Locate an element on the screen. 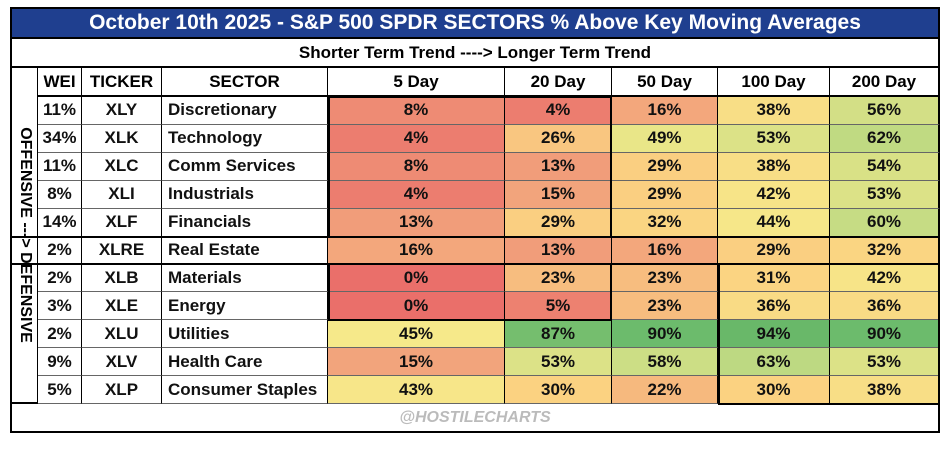 This screenshot has height=450, width=948. column-header: 100 Day is located at coordinates (774, 82).